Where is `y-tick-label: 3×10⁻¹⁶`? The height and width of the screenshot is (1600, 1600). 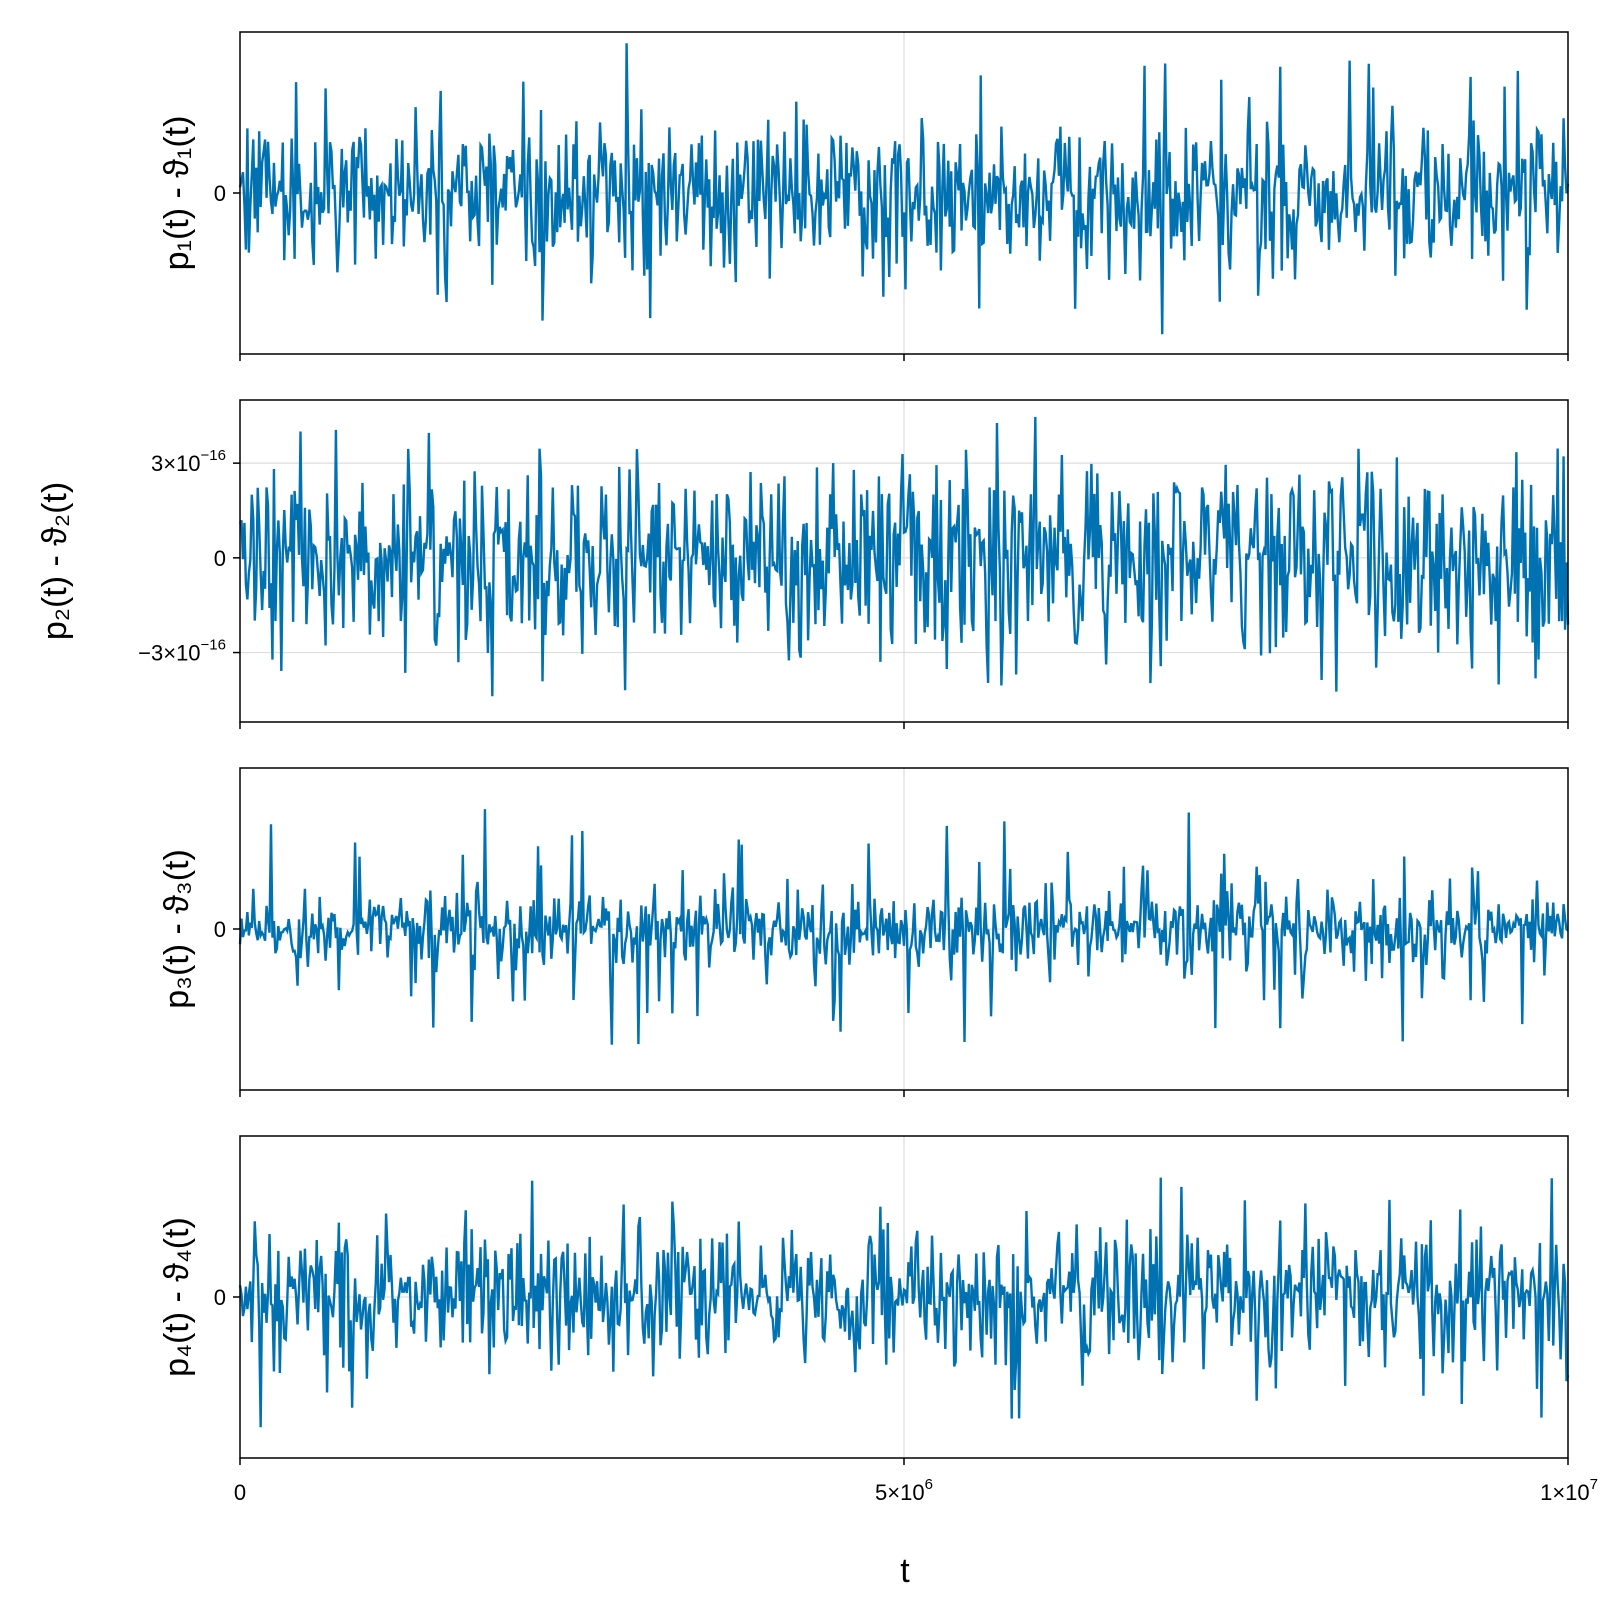
y-tick-label: 3×10⁻¹⁶ is located at coordinates (188, 461).